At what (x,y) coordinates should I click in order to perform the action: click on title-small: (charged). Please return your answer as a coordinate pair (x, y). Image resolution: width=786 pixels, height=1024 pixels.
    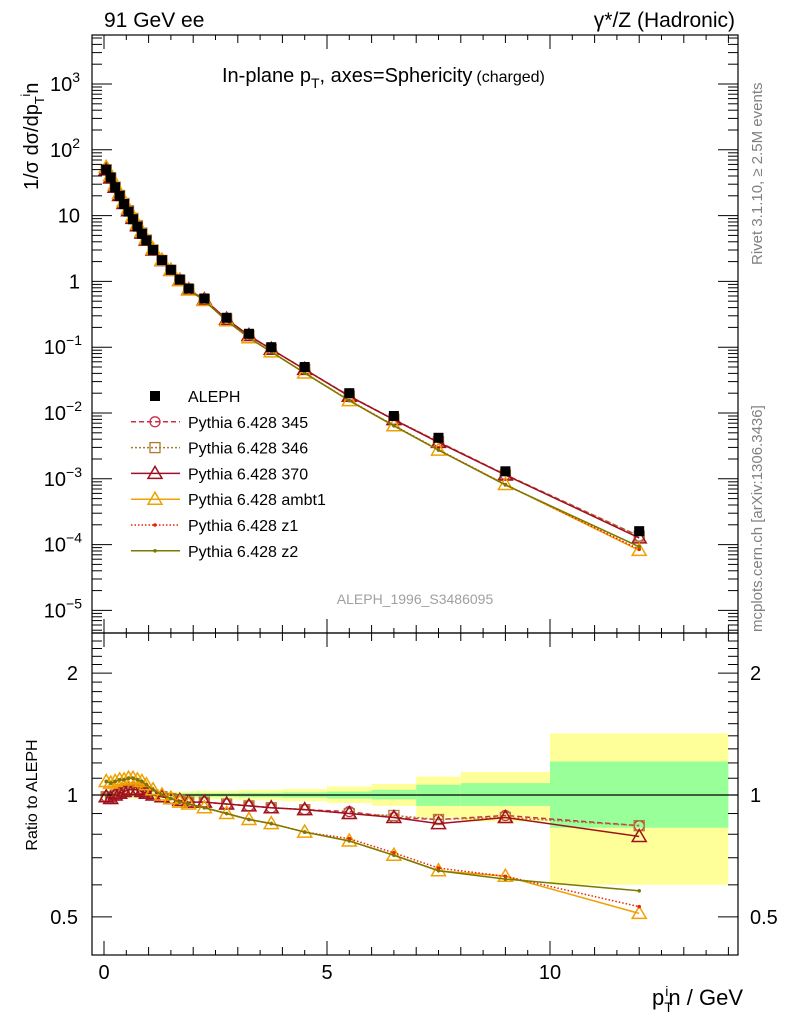
    Looking at the image, I should click on (510, 77).